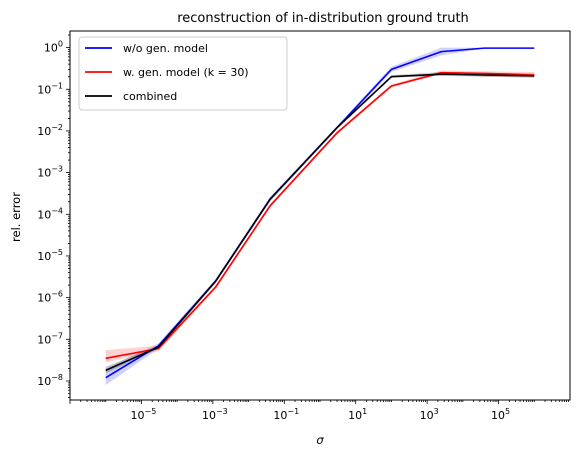 This screenshot has width=578, height=457. What do you see at coordinates (50, 338) in the screenshot?
I see `y-tick-label: 10⁻⁷` at bounding box center [50, 338].